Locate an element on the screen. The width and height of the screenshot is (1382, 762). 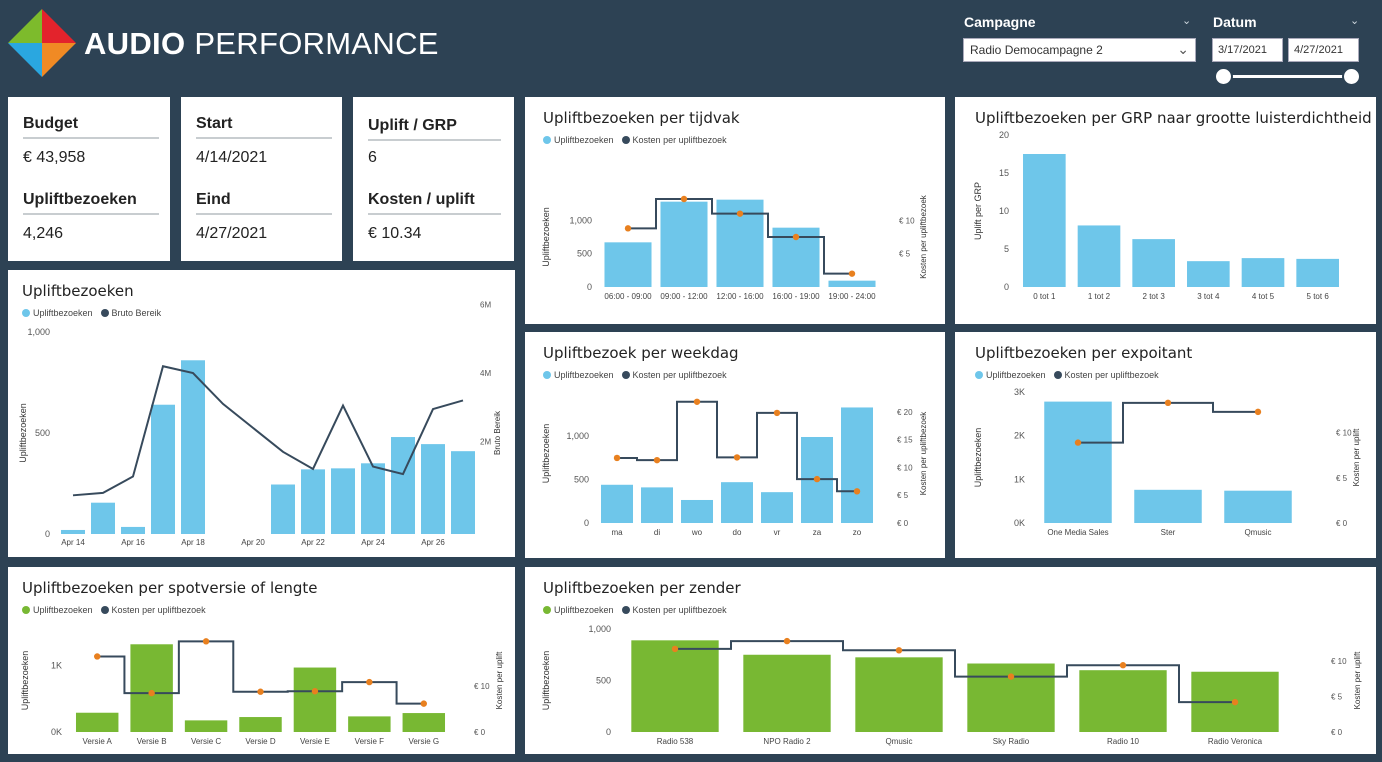
x-tick-label: Versie A is located at coordinates (98, 741).